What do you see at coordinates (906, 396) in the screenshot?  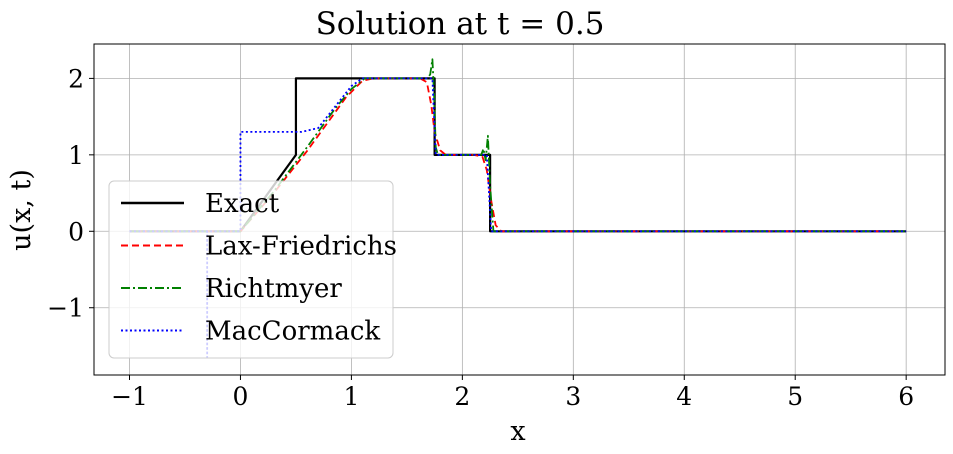 I see `x-tick-label: 6` at bounding box center [906, 396].